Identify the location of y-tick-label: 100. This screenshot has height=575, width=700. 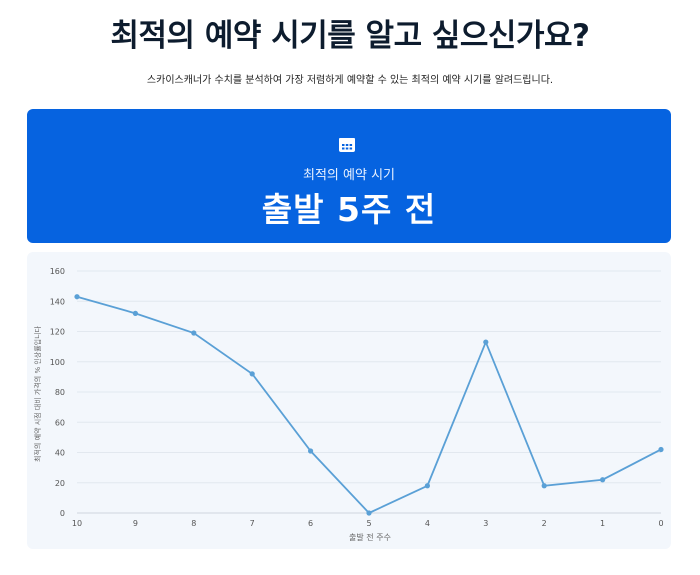
(57, 362).